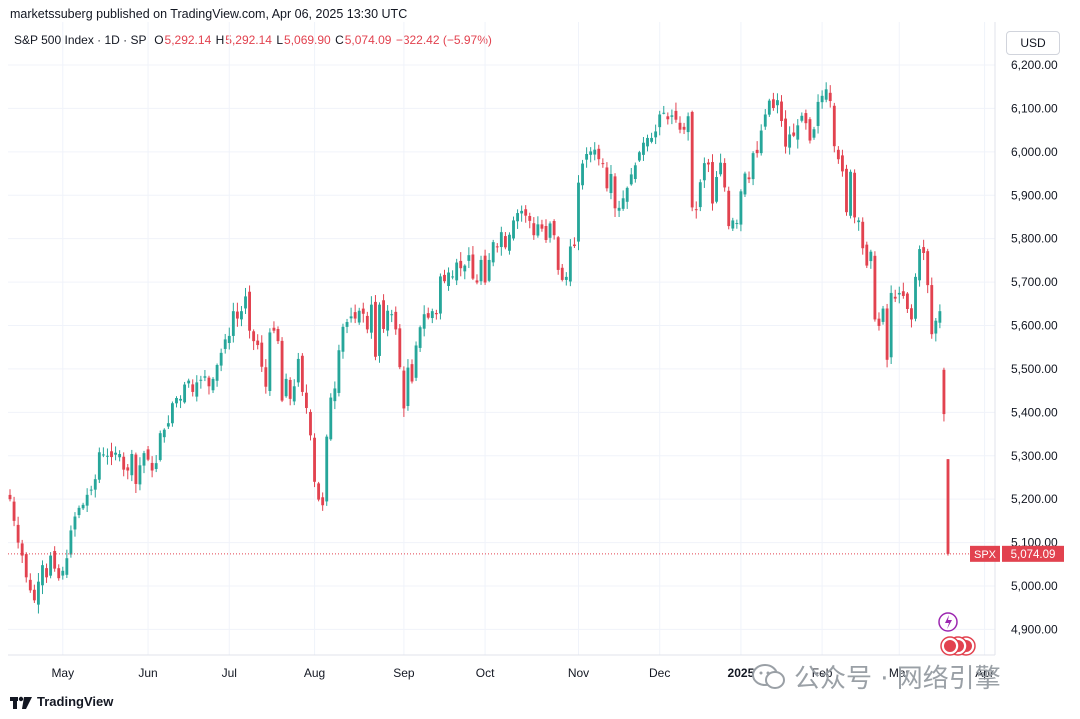 The image size is (1080, 719). I want to click on change-value: −322.42 (−5.97%), so click(443, 40).